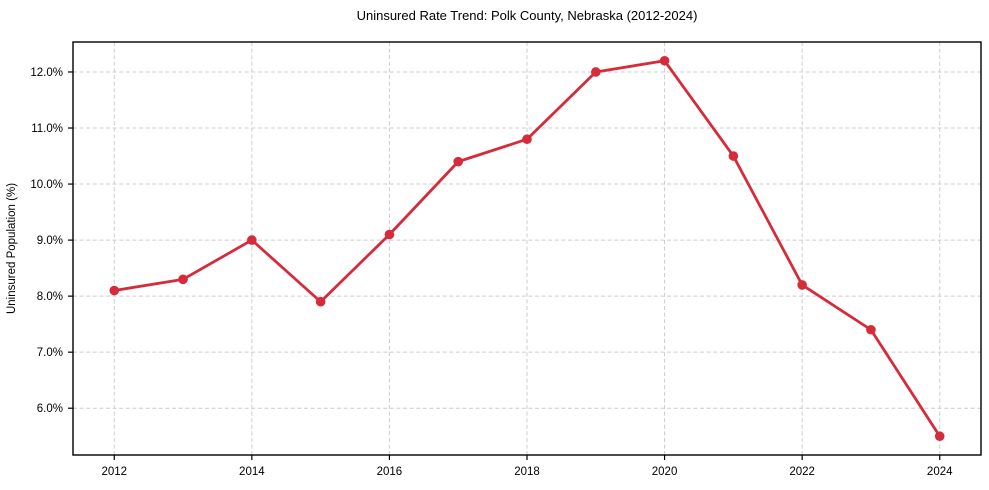 The height and width of the screenshot is (490, 989). I want to click on data-point-2016, so click(389, 234).